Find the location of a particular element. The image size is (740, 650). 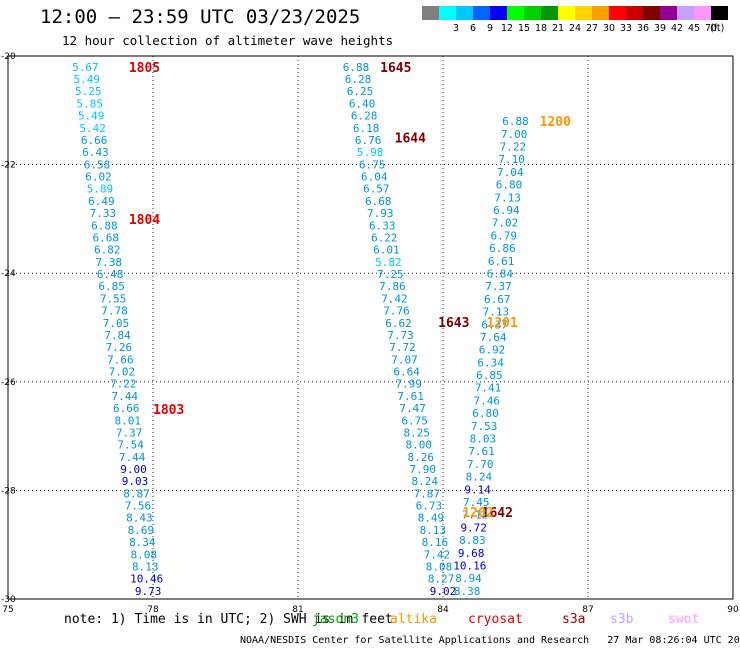

wave-height-value: 6.73 is located at coordinates (429, 506).